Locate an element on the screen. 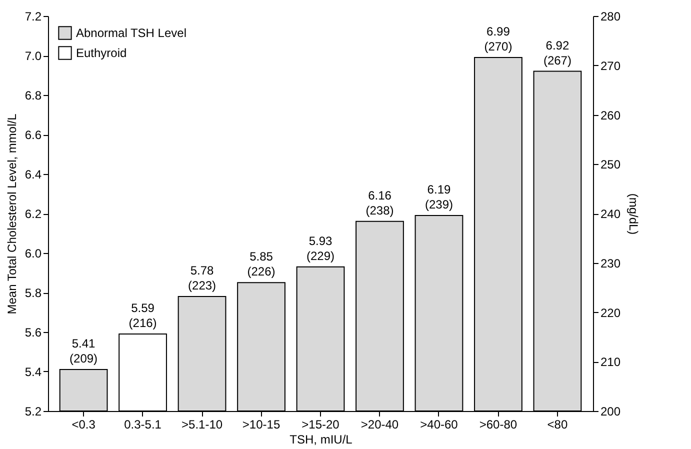 This screenshot has width=691, height=449. data-label: 5.93 (229) is located at coordinates (320, 248).